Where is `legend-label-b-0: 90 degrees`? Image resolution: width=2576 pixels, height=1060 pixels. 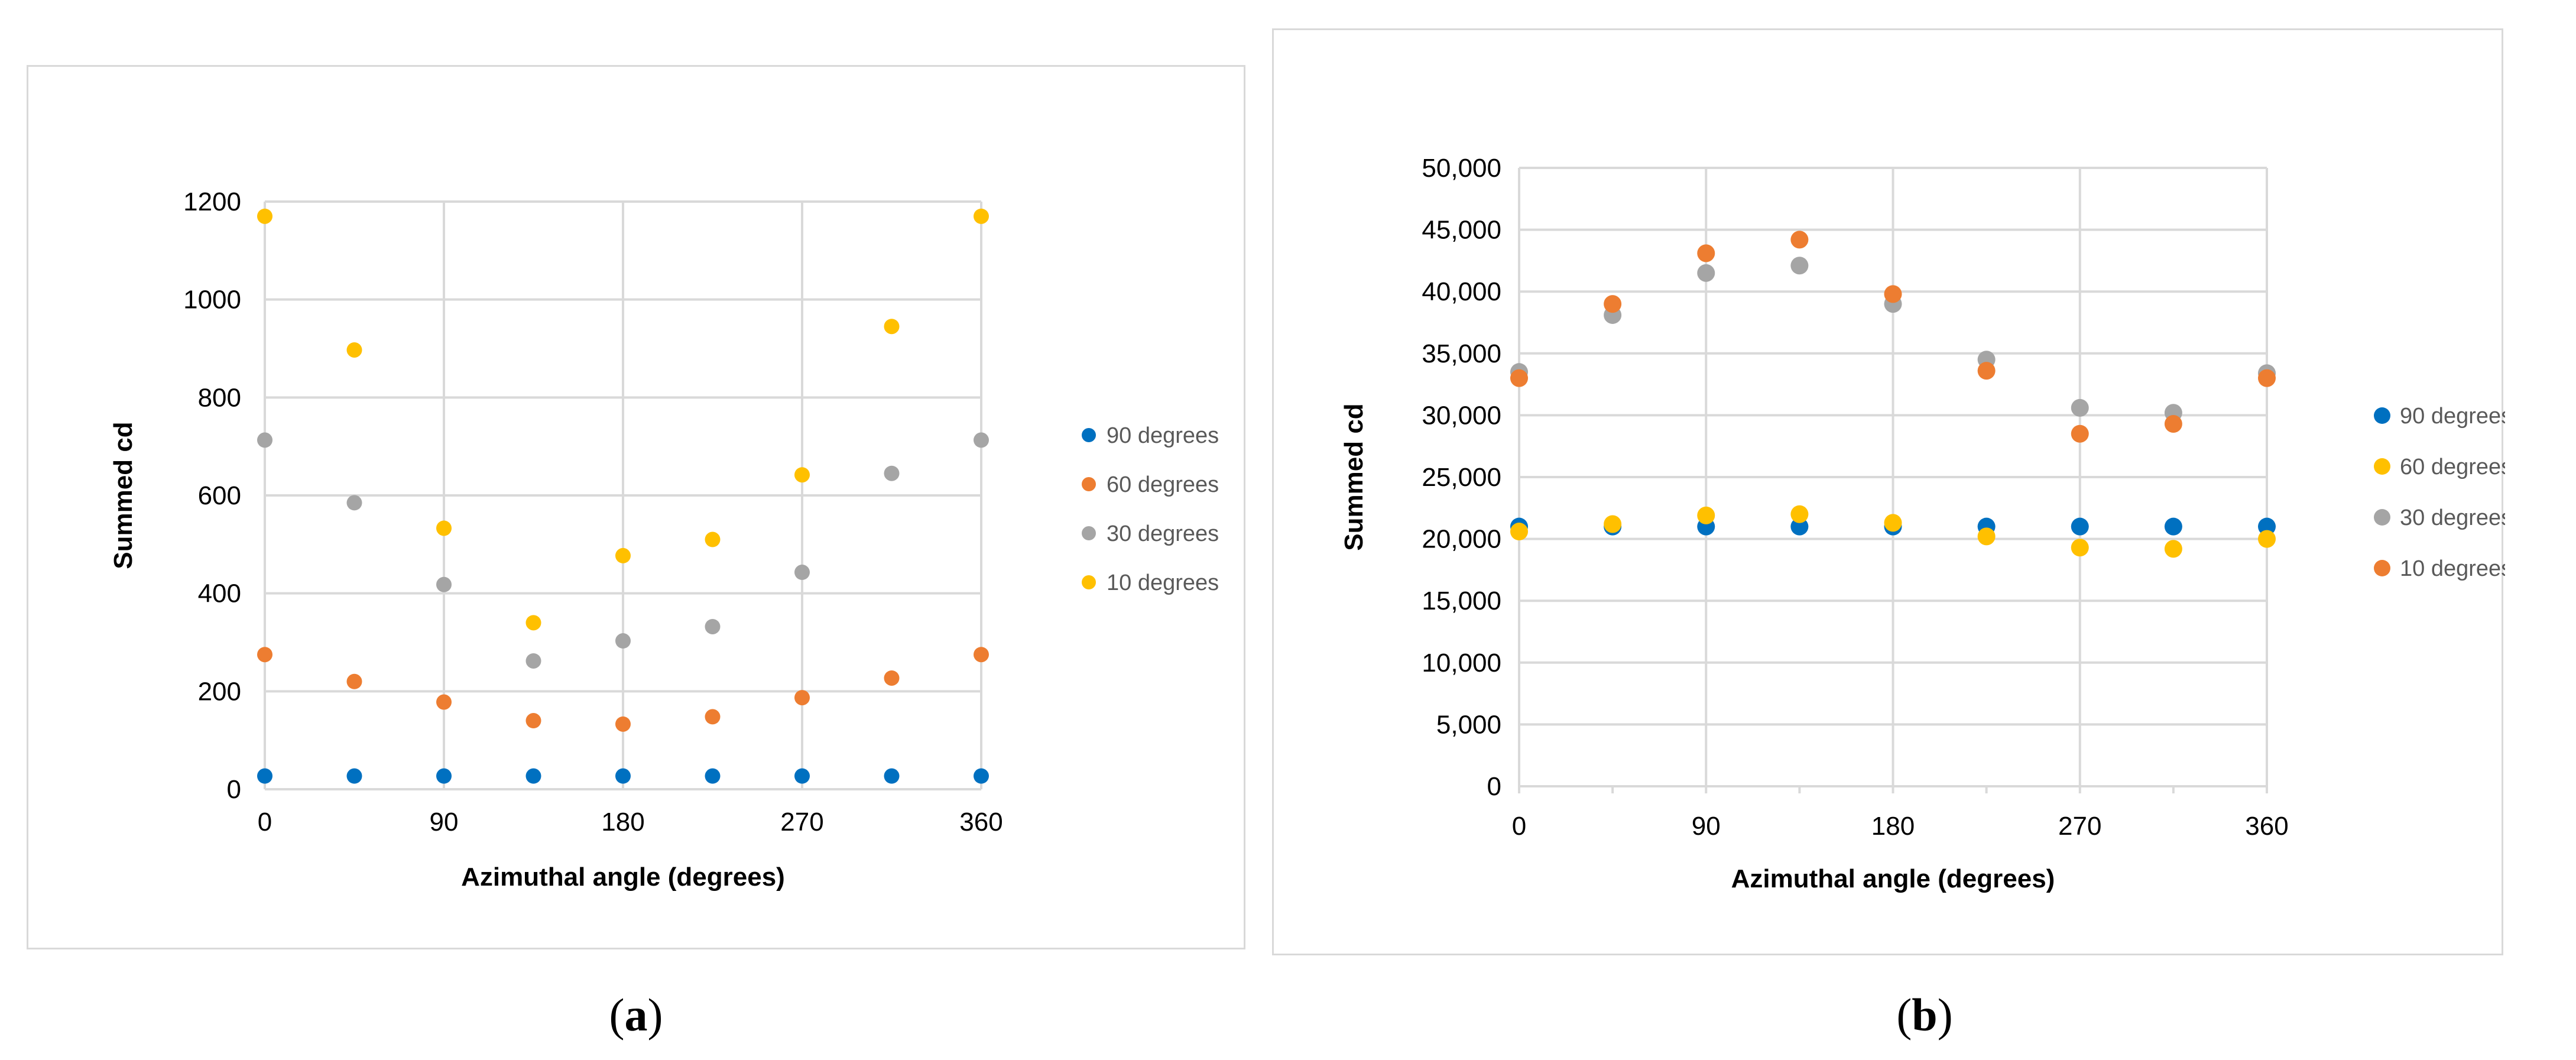 legend-label-b-0: 90 degrees is located at coordinates (2452, 416).